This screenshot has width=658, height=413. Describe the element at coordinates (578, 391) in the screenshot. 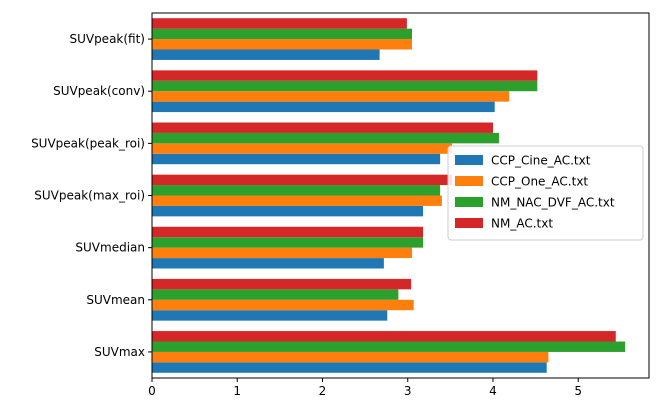

I see `x-tick-label: 5` at that location.